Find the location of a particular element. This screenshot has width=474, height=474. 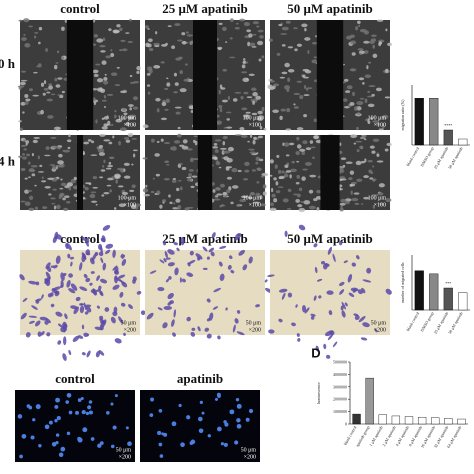

column-label: control is located at coordinates (80, 8).